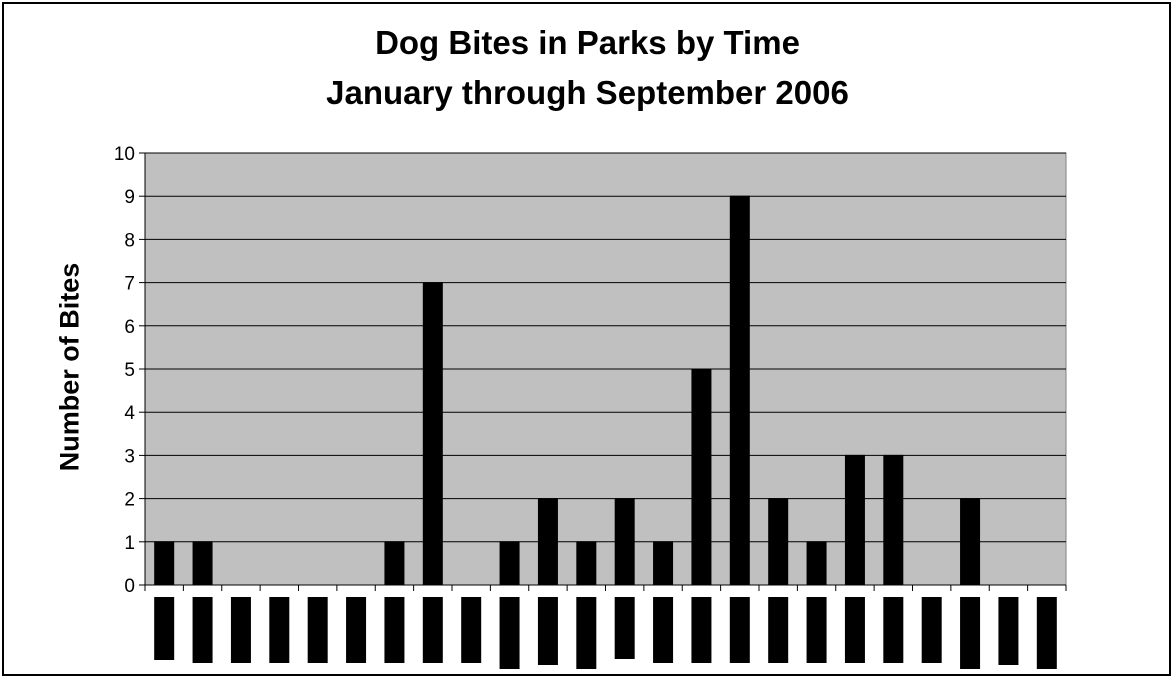 The height and width of the screenshot is (678, 1175). Describe the element at coordinates (129, 456) in the screenshot. I see `y-tick-label: 3` at that location.